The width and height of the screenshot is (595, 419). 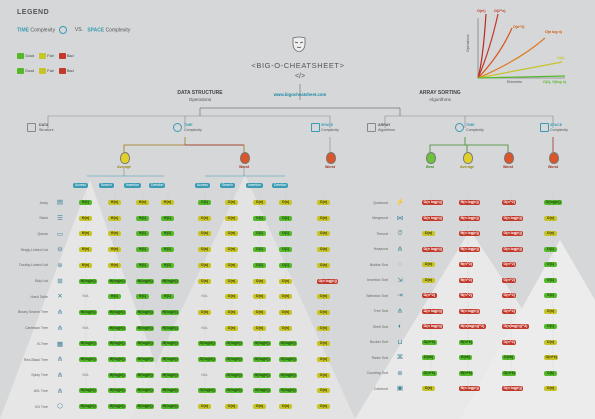 I want to click on complexity-cell: Θ(n(log(n))^2), so click(x=472, y=326).